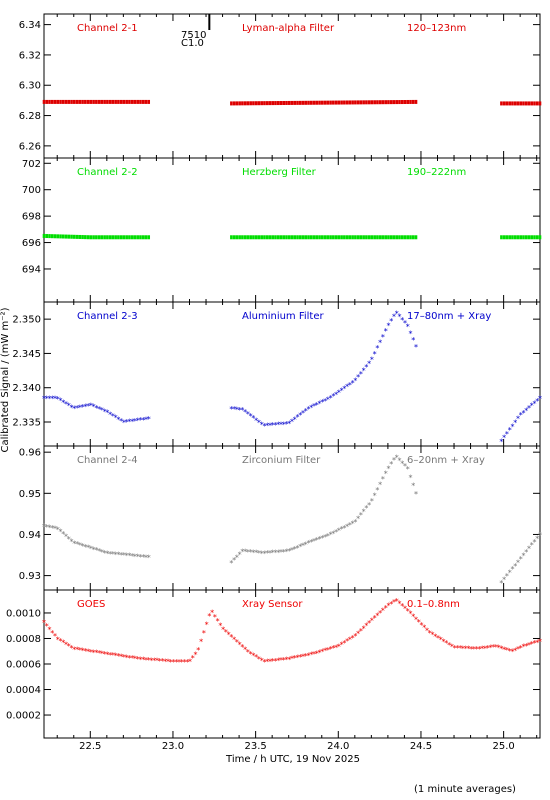  What do you see at coordinates (23, 613) in the screenshot?
I see `y-tick-label: 0.0010` at bounding box center [23, 613].